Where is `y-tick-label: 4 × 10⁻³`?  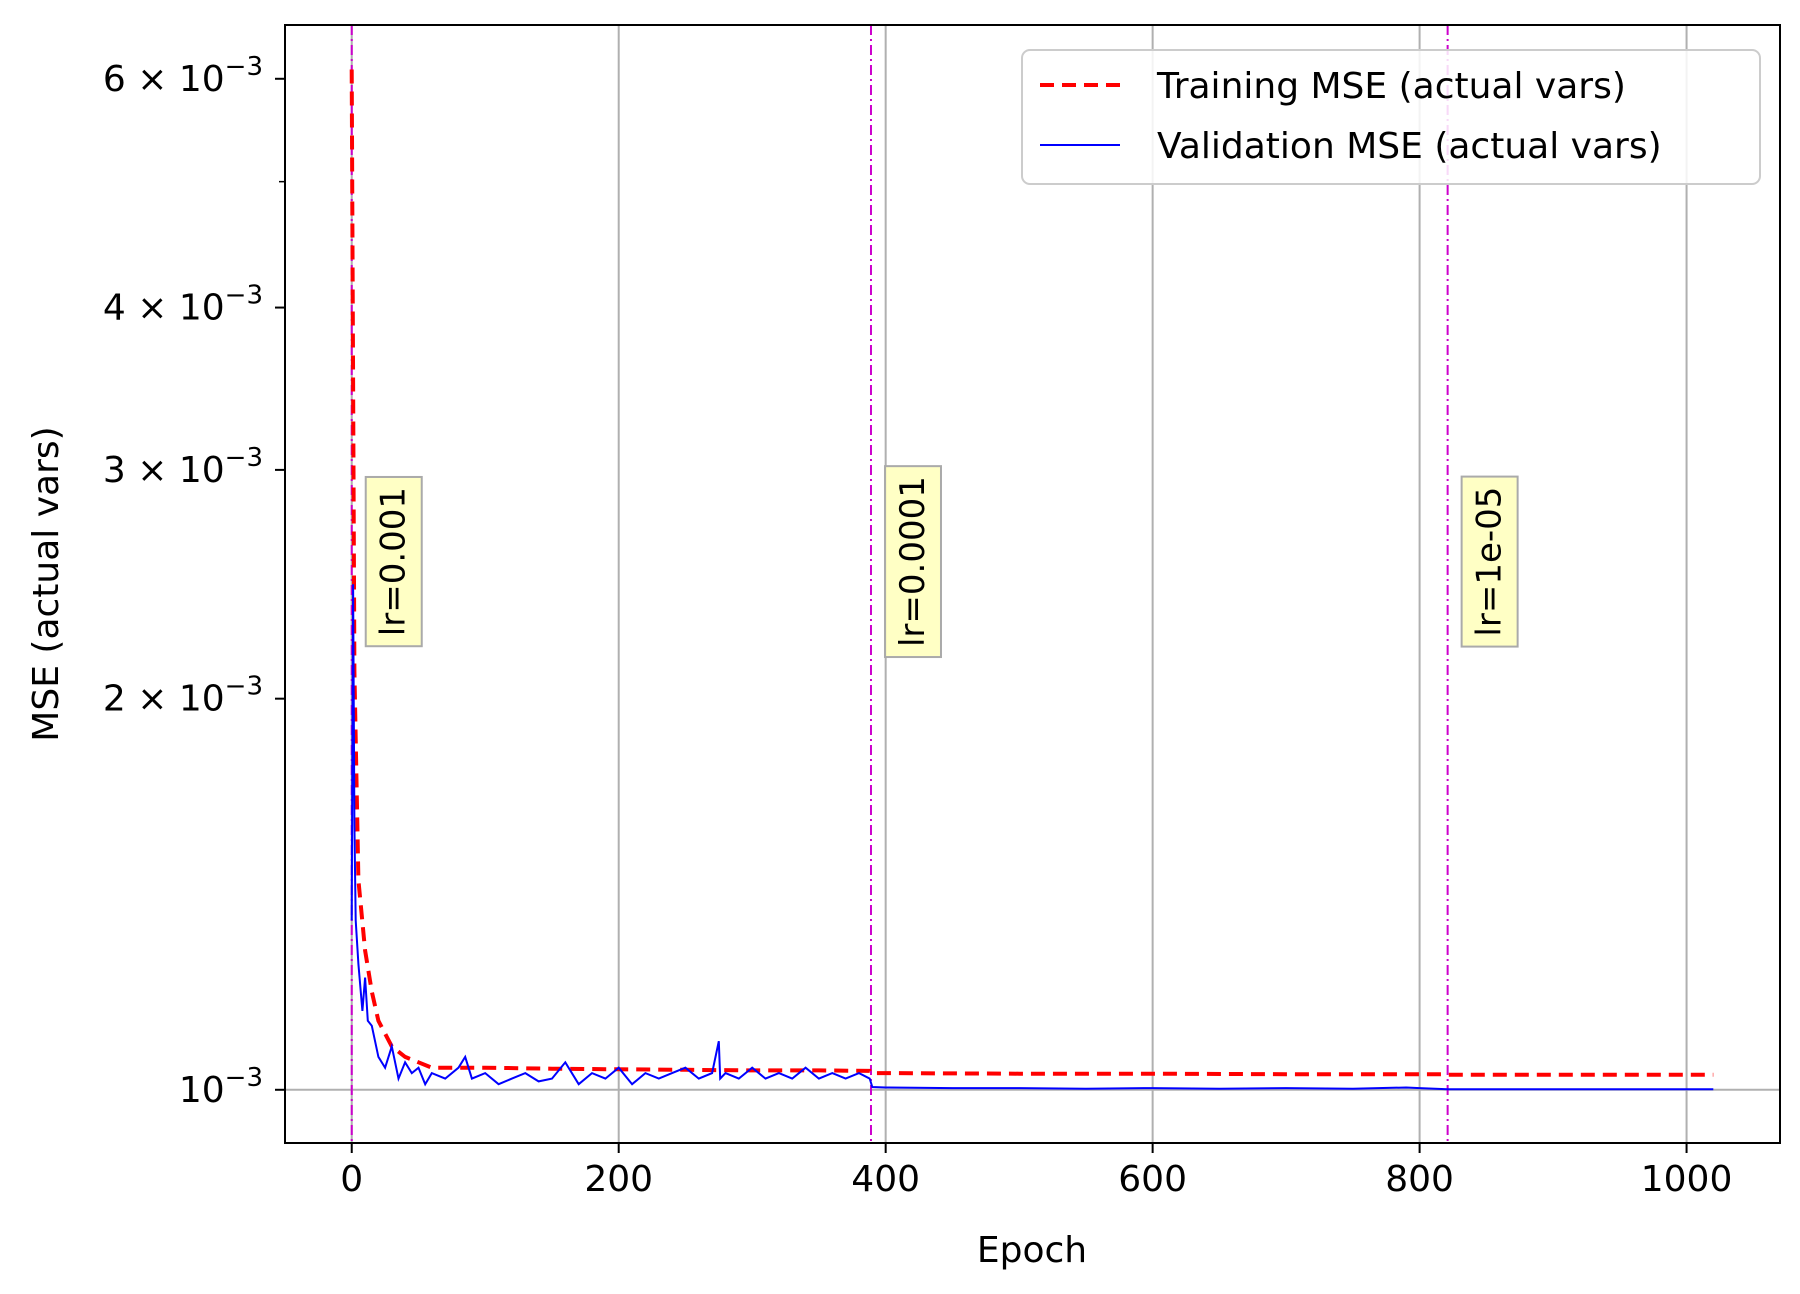 y-tick-label: 4 × 10⁻³ is located at coordinates (183, 305).